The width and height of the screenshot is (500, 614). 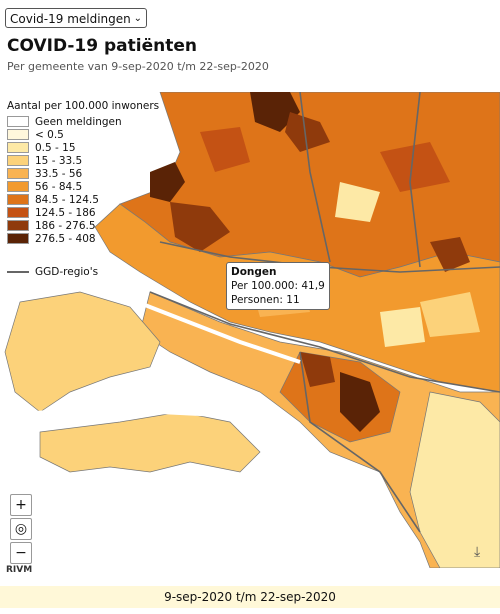 I want to click on land-islands, so click(x=82, y=352).